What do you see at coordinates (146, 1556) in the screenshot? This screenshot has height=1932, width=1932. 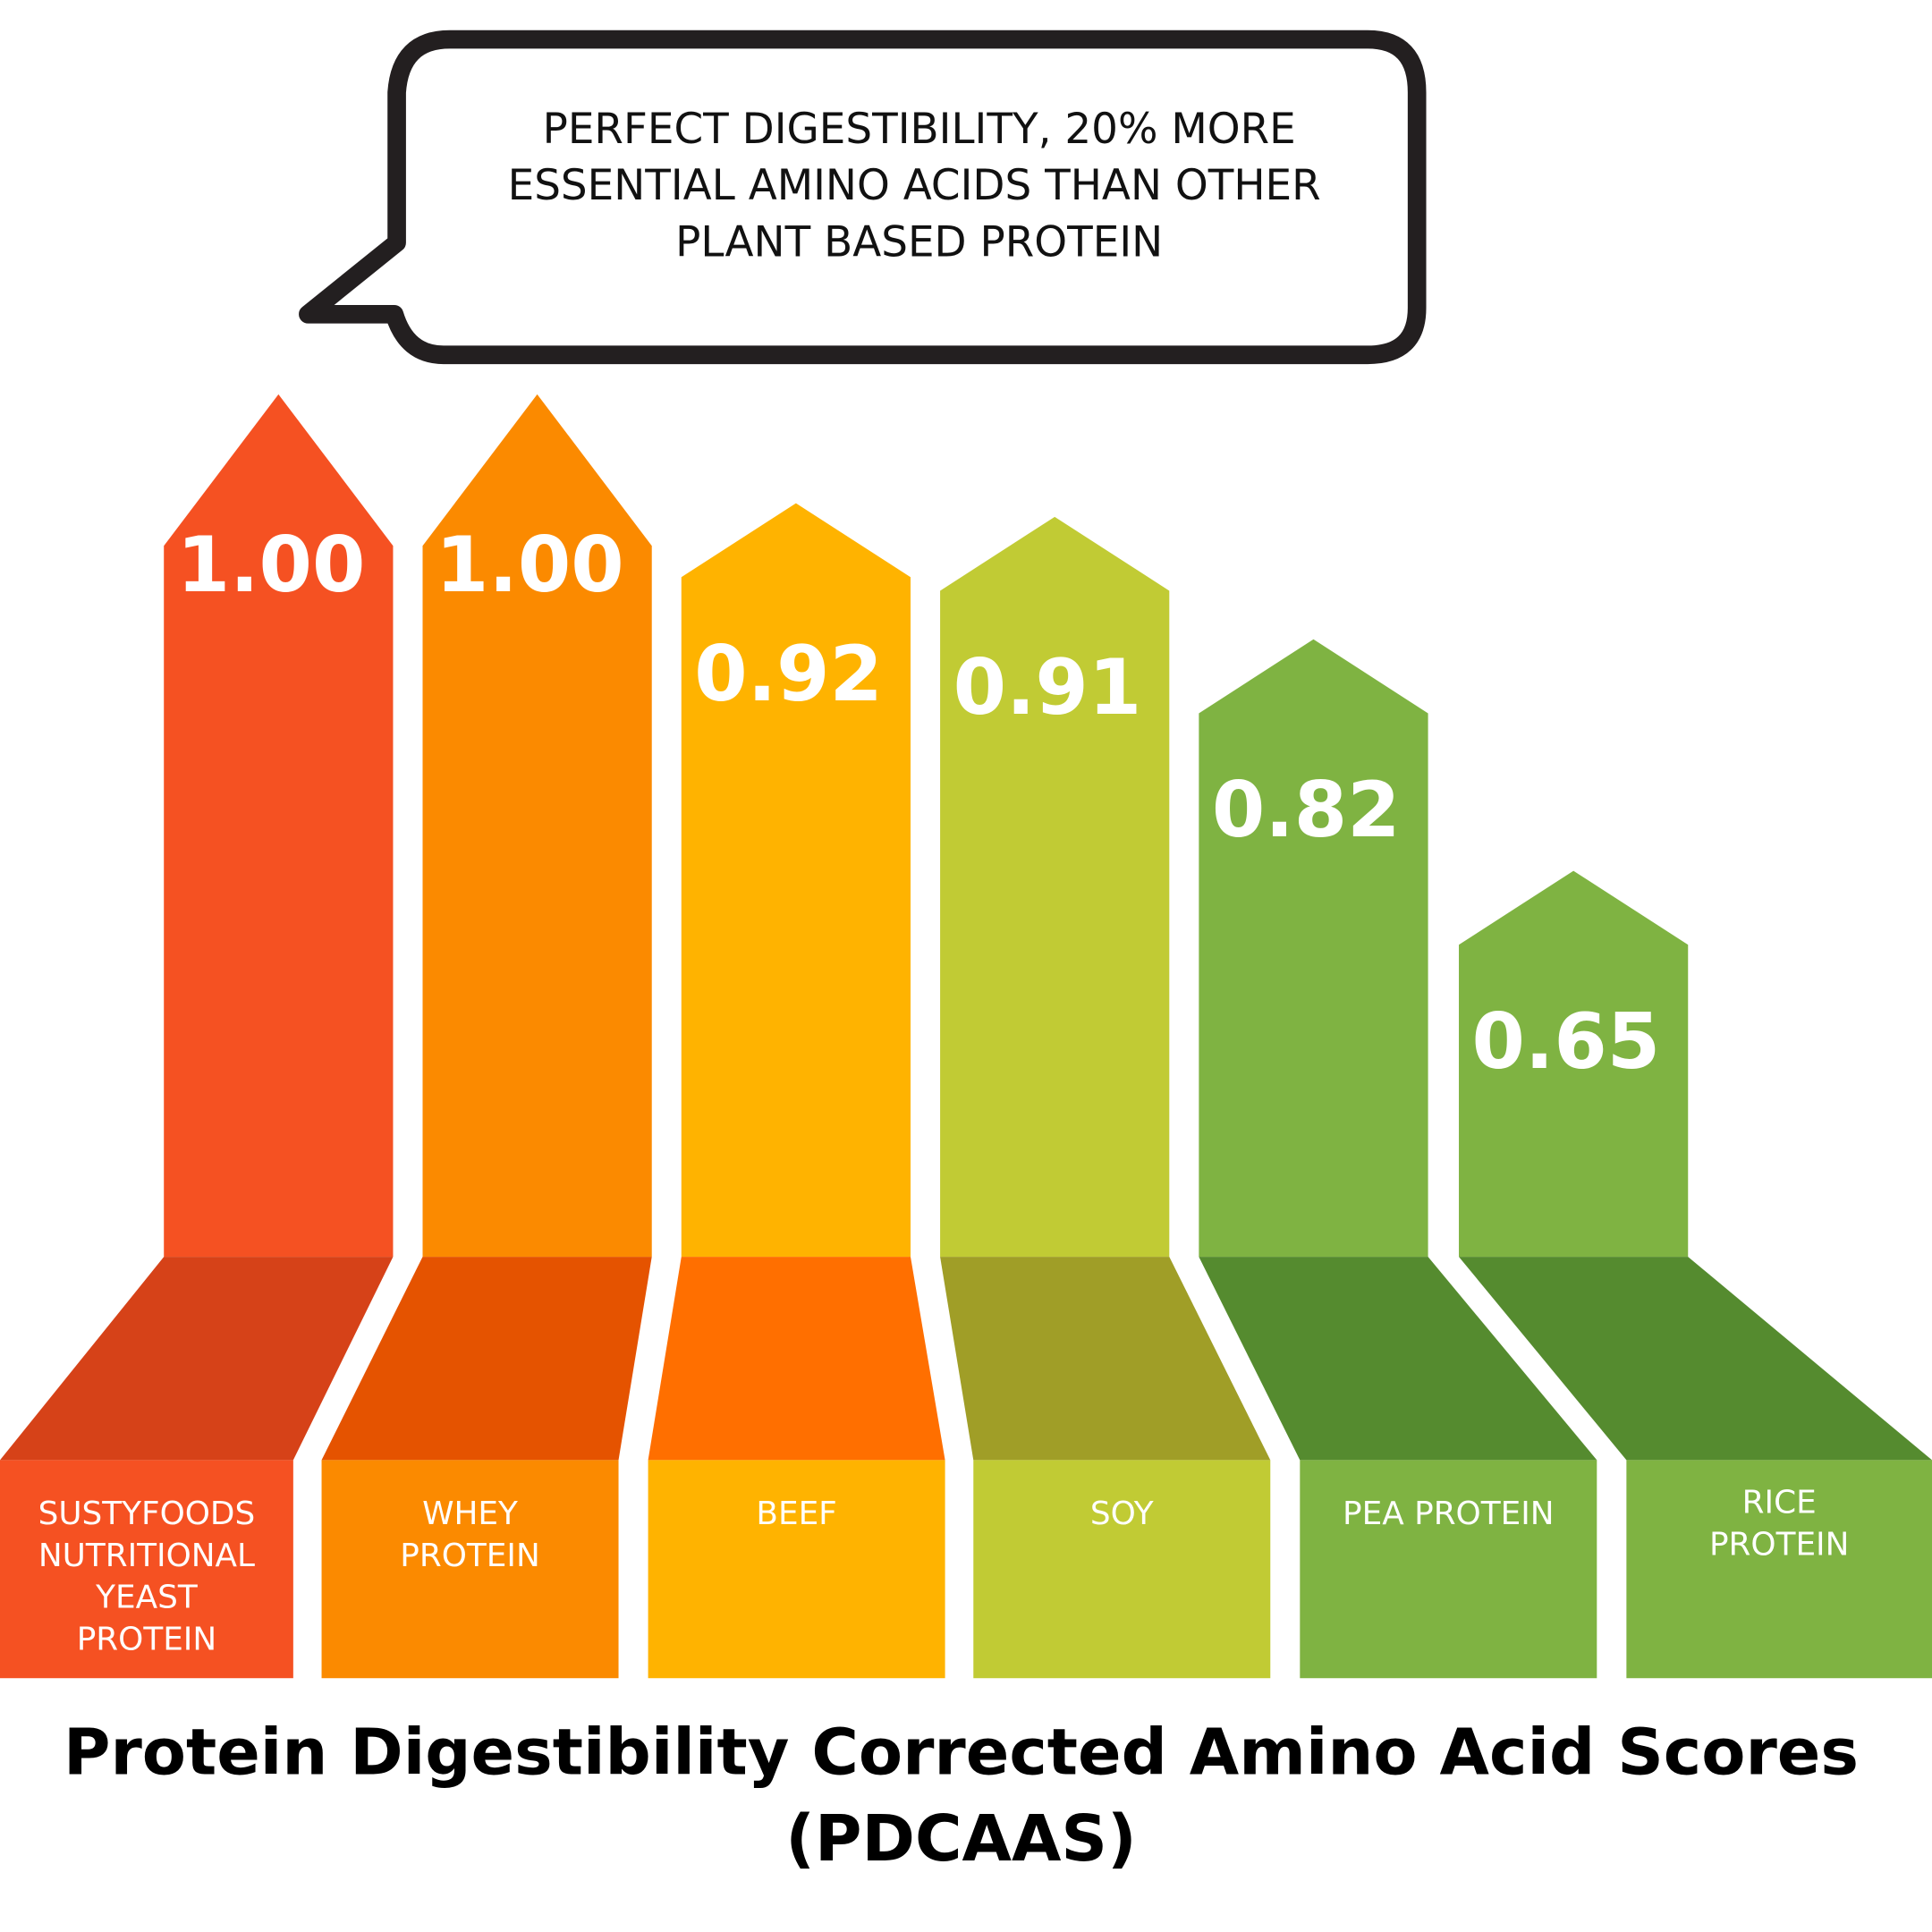 I see `category-label: NUTRITIONAL` at bounding box center [146, 1556].